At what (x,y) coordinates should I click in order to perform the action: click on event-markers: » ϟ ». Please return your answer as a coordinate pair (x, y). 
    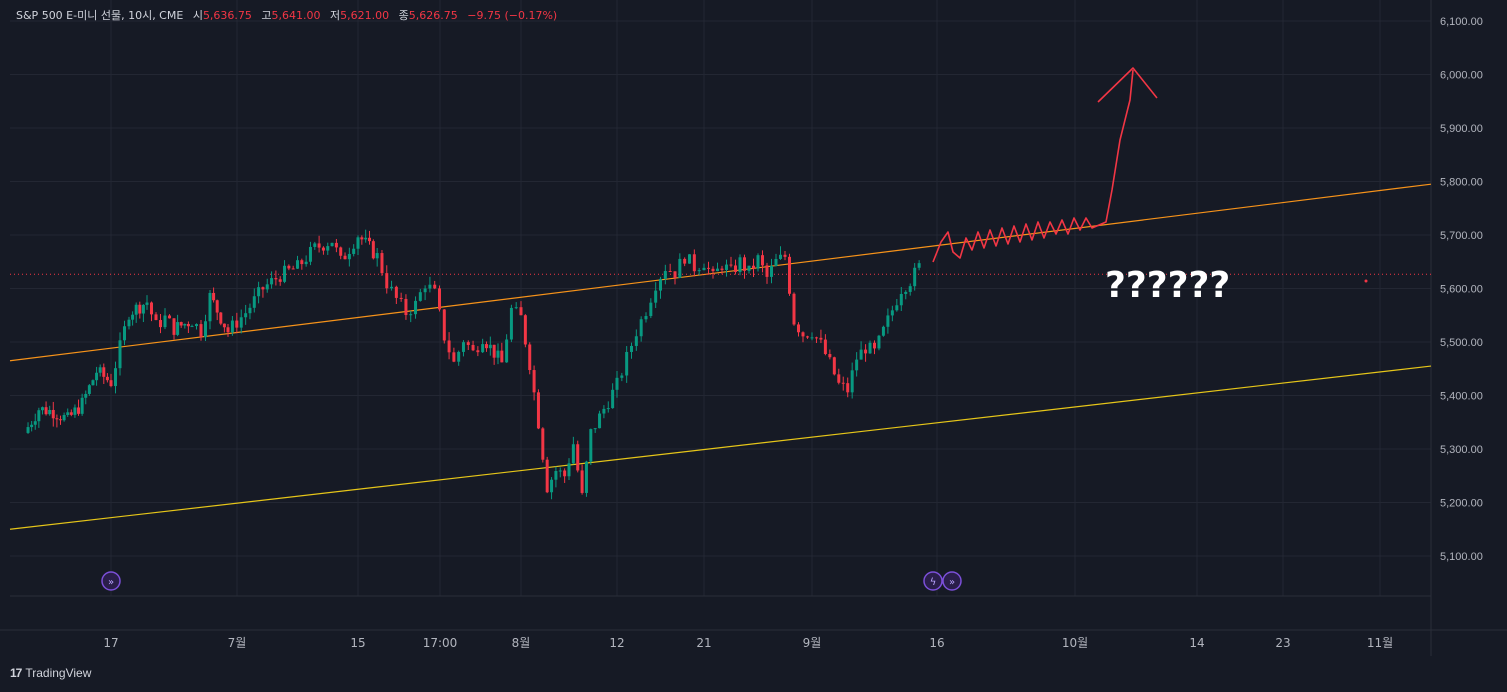
    Looking at the image, I should click on (531, 581).